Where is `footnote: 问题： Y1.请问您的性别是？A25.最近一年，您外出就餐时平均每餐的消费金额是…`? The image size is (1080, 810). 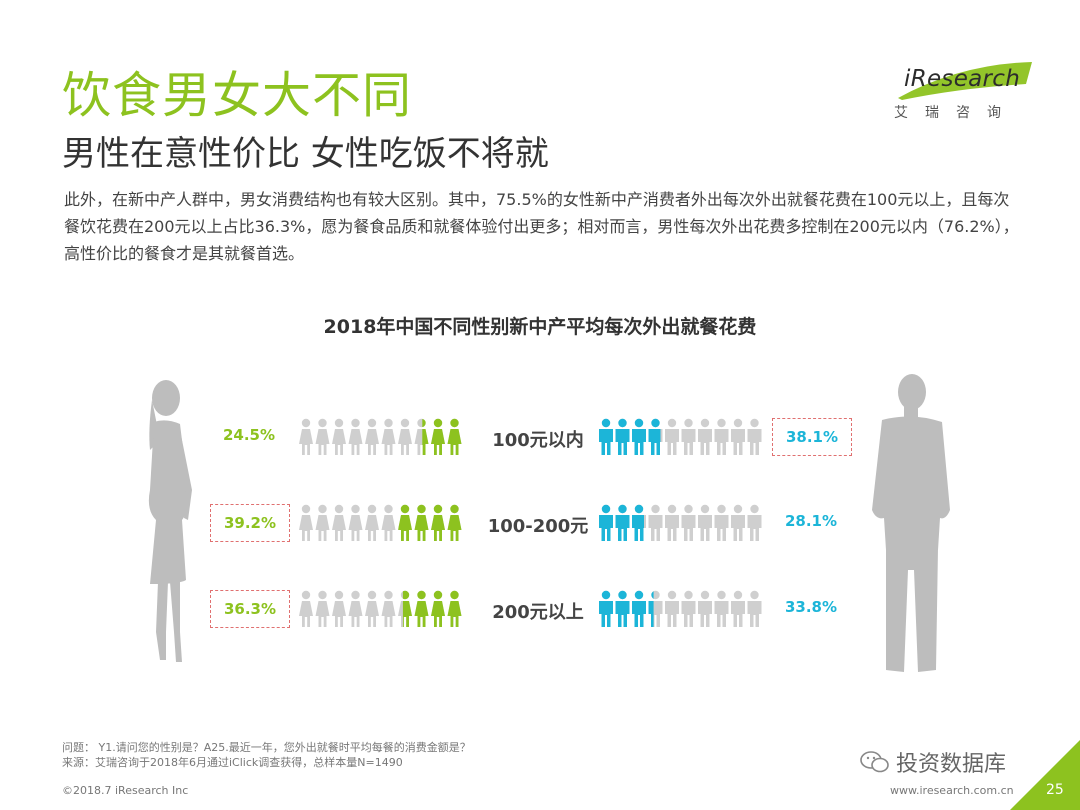 footnote: 问题： Y1.请问您的性别是？A25.最近一年，您外出就餐时平均每餐的消费金额是… is located at coordinates (266, 755).